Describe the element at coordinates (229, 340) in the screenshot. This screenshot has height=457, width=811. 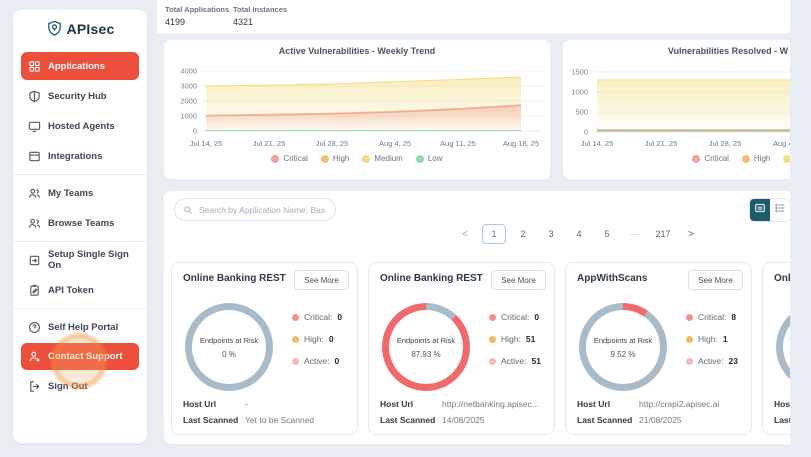
I see `donut-label: Endpoints at Risk` at that location.